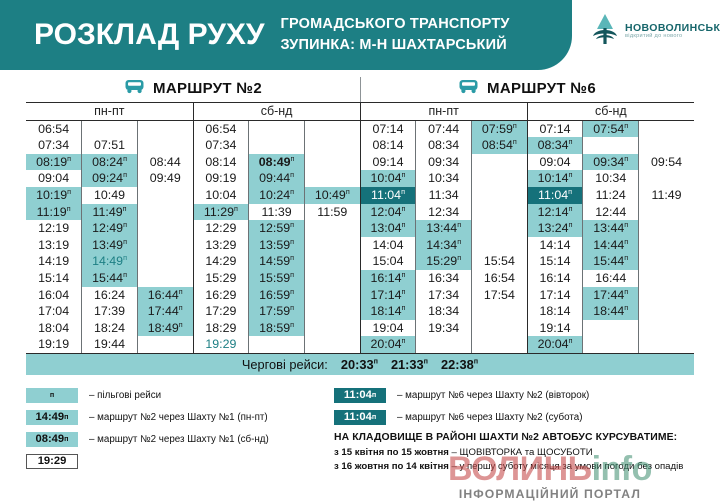  Describe the element at coordinates (666, 162) in the screenshot. I see `schedule-time-cell: 09:54` at that location.